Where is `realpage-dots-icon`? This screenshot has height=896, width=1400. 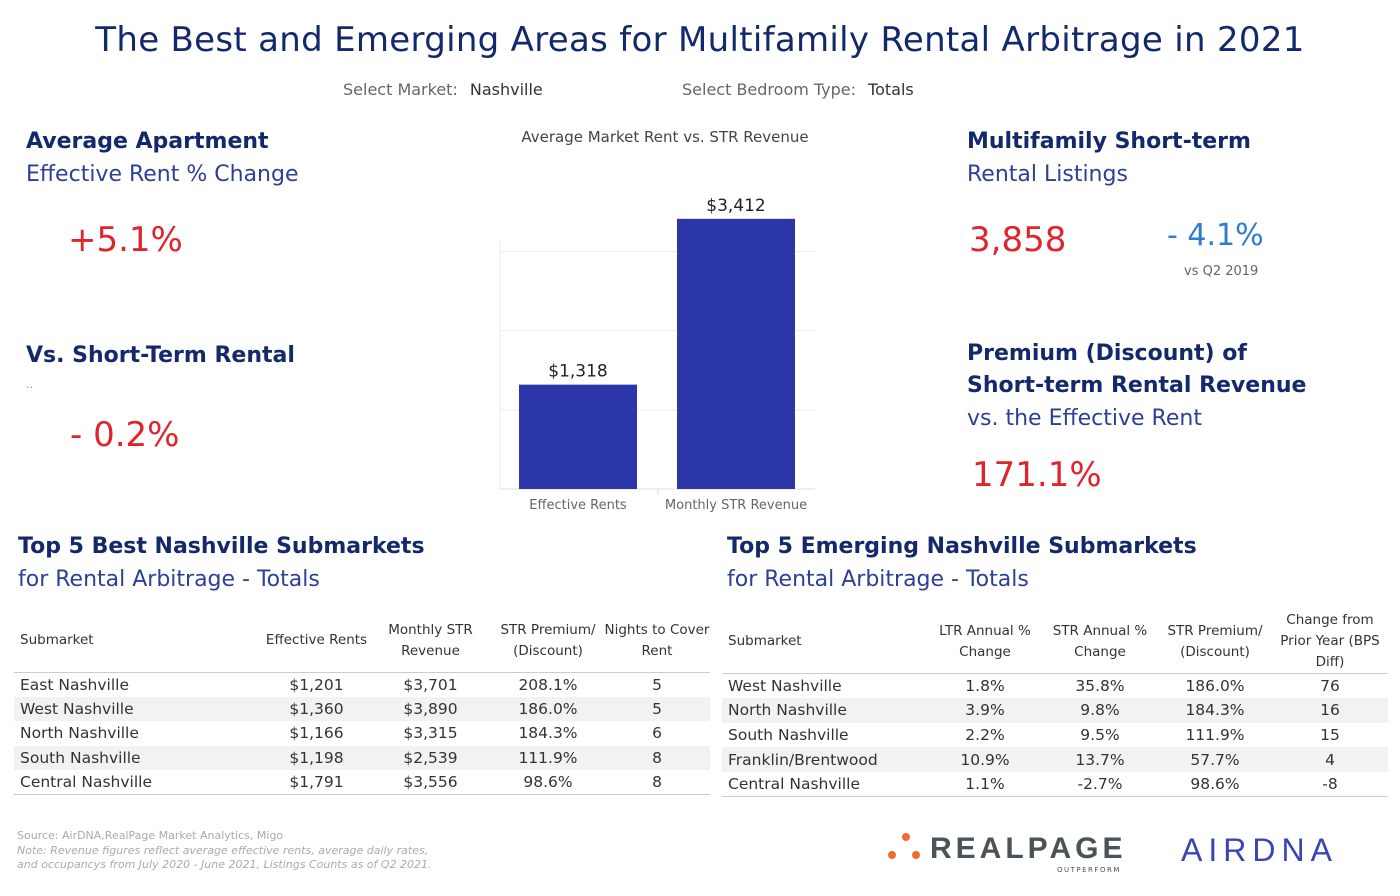 realpage-dots-icon is located at coordinates (904, 846).